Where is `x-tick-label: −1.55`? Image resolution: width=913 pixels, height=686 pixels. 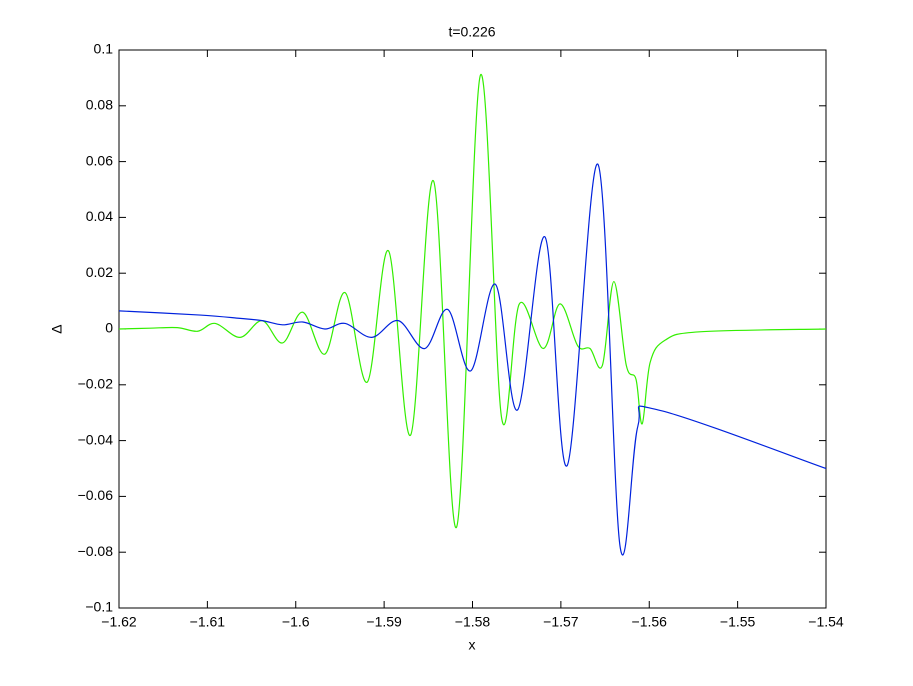 x-tick-label: −1.55 is located at coordinates (738, 622).